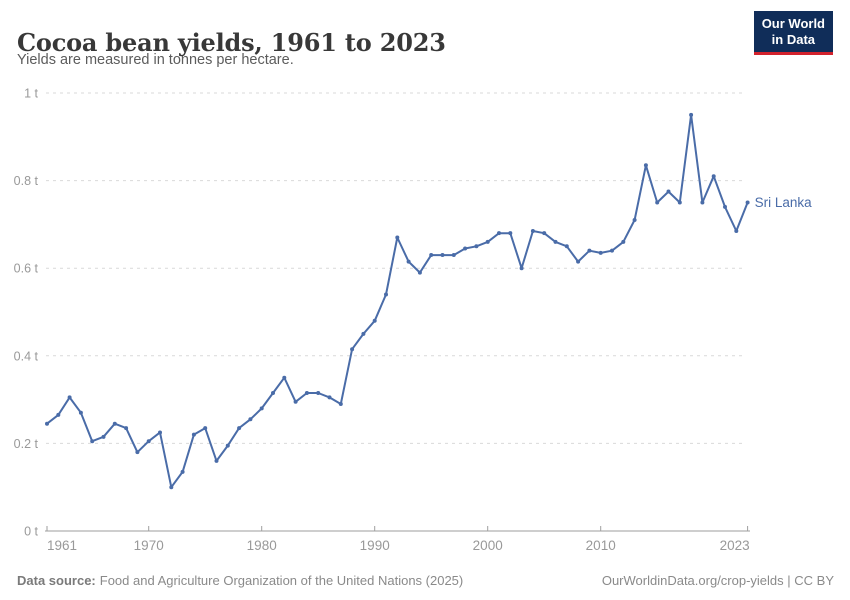 Image resolution: width=850 pixels, height=600 pixels. Describe the element at coordinates (62, 545) in the screenshot. I see `x-axis-tick-label: 1961` at that location.